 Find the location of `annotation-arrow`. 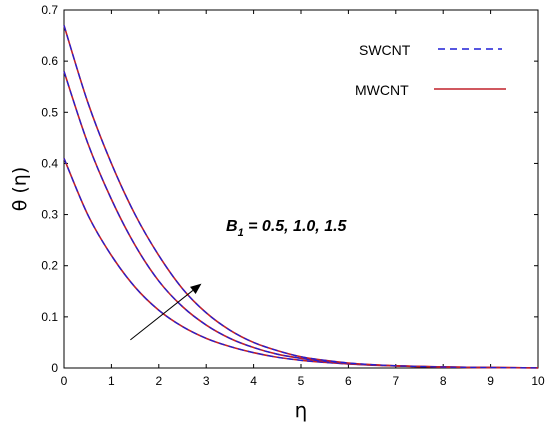

annotation-arrow is located at coordinates (162, 315).